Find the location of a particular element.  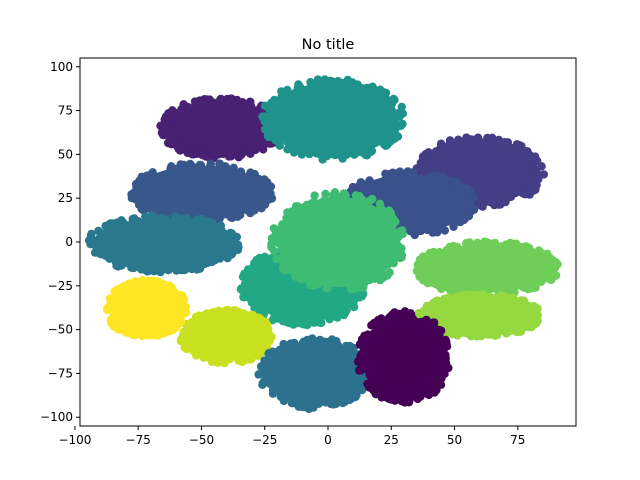

x-tick-label: −25 is located at coordinates (264, 440).